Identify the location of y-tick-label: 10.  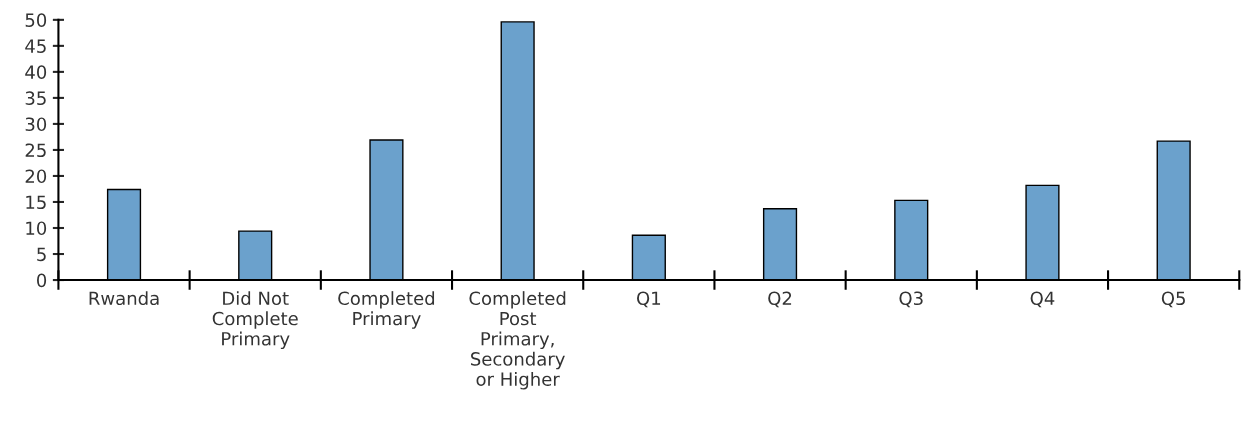
(36, 228).